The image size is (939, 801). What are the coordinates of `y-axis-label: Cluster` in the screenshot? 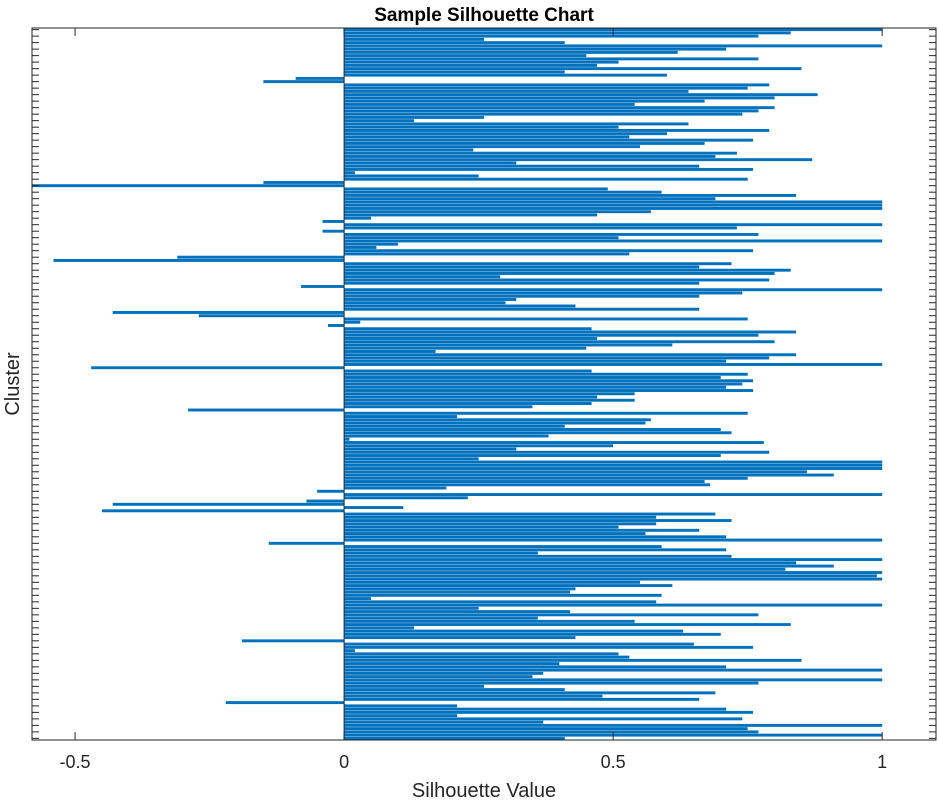 It's located at (13, 384).